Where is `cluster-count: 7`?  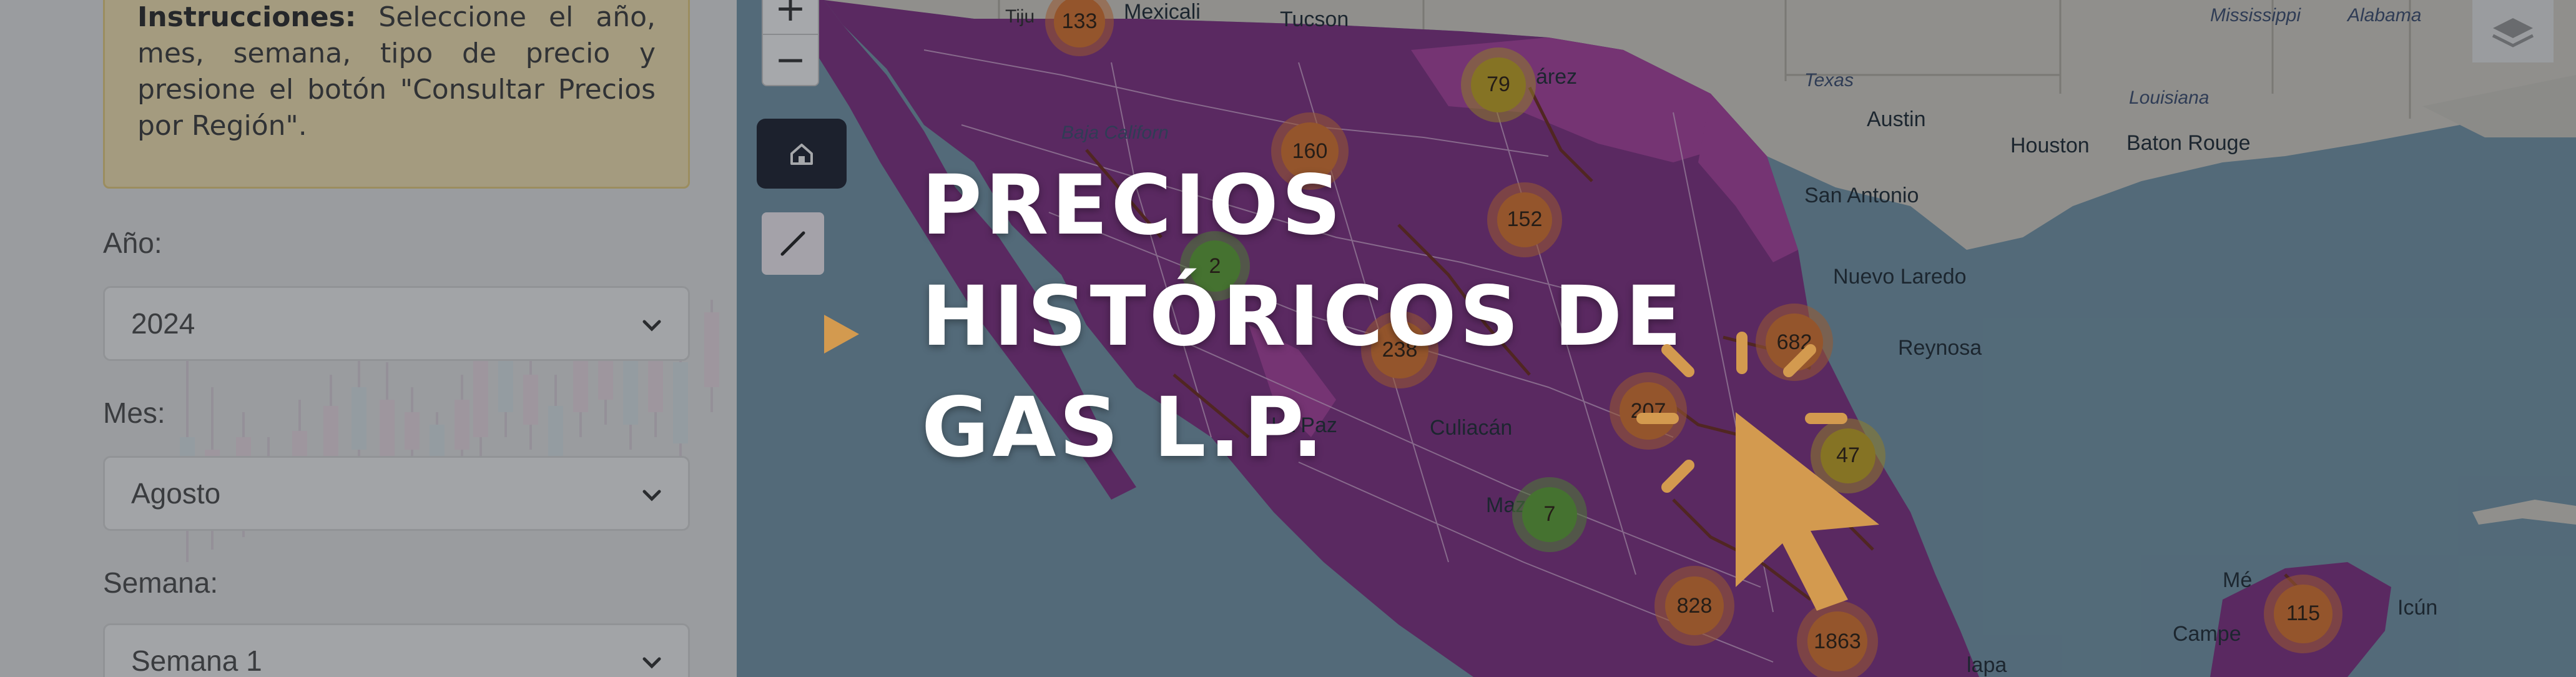 cluster-count: 7 is located at coordinates (1550, 515).